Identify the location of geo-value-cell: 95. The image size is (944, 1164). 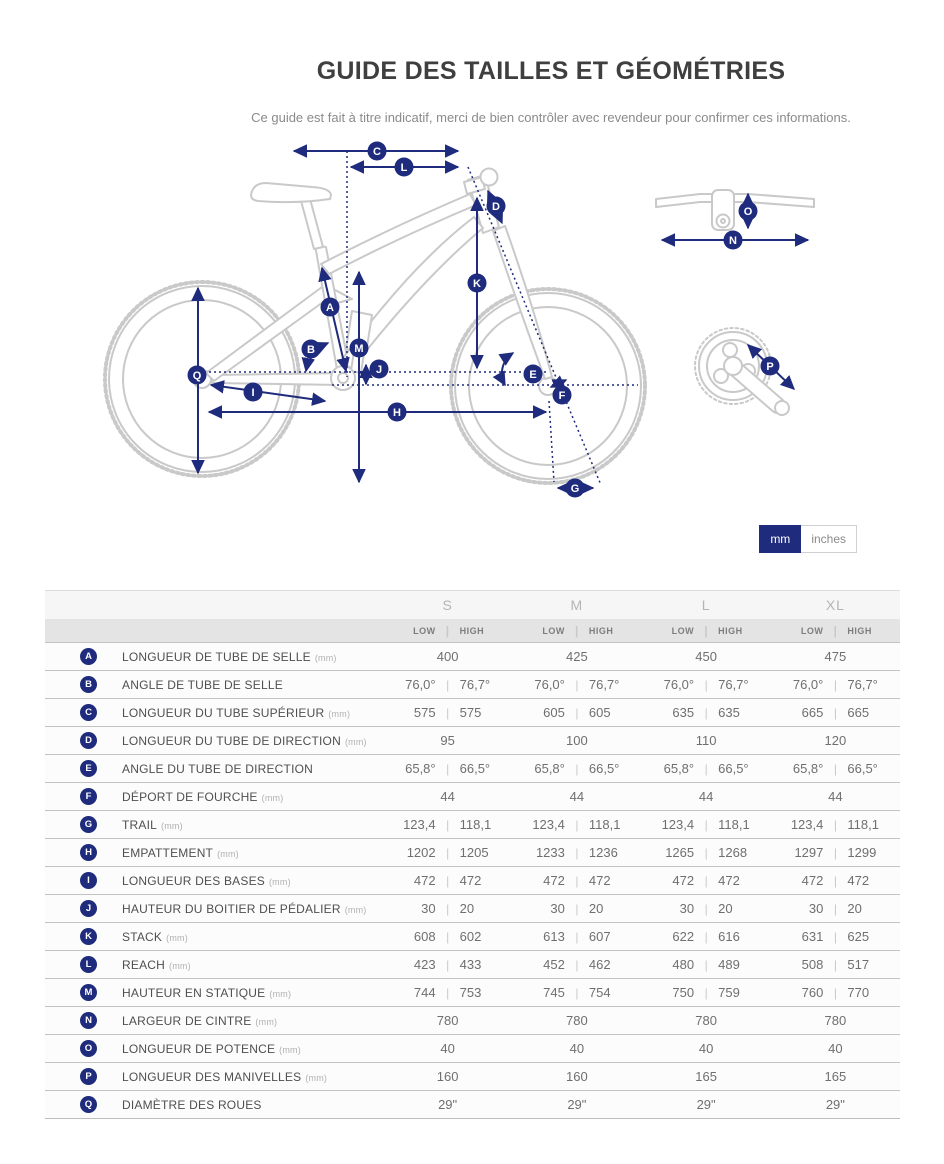
(447, 740).